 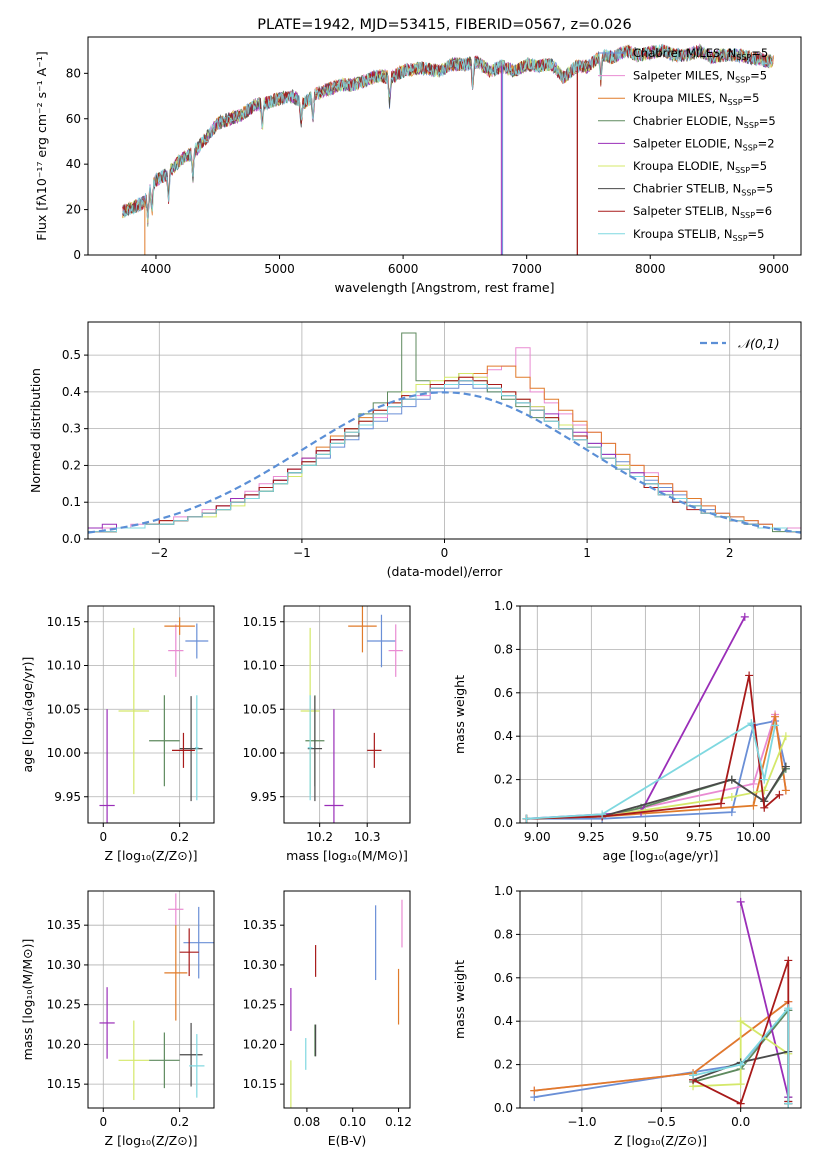 What do you see at coordinates (260, 1005) in the screenshot?
I see `y-tick-label: 10.25` at bounding box center [260, 1005].